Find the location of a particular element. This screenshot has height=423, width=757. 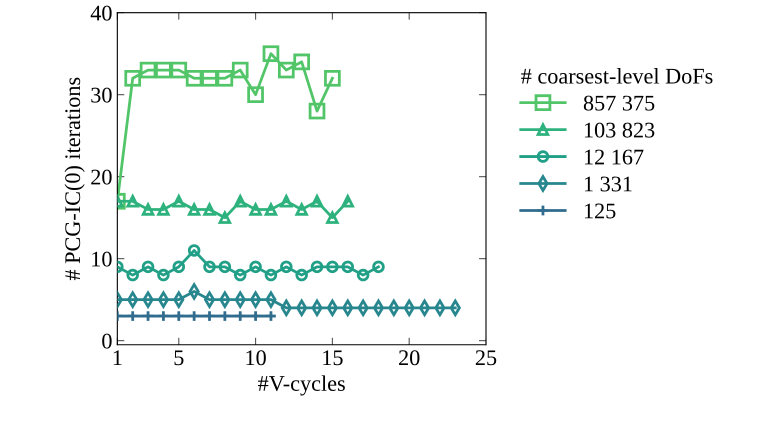

x-tick-label: 5 is located at coordinates (179, 358).